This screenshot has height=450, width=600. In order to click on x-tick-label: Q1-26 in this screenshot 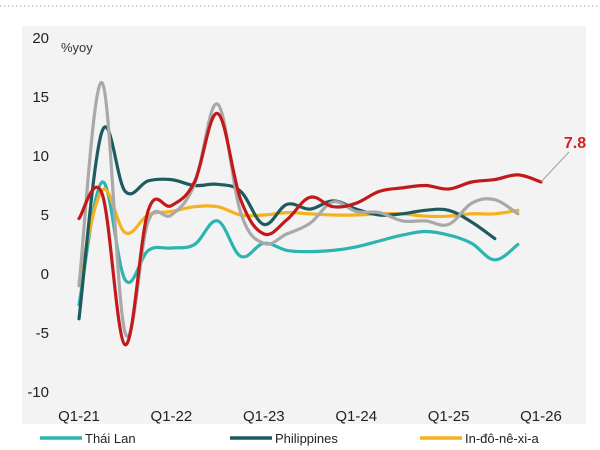, I will do `click(541, 416)`.